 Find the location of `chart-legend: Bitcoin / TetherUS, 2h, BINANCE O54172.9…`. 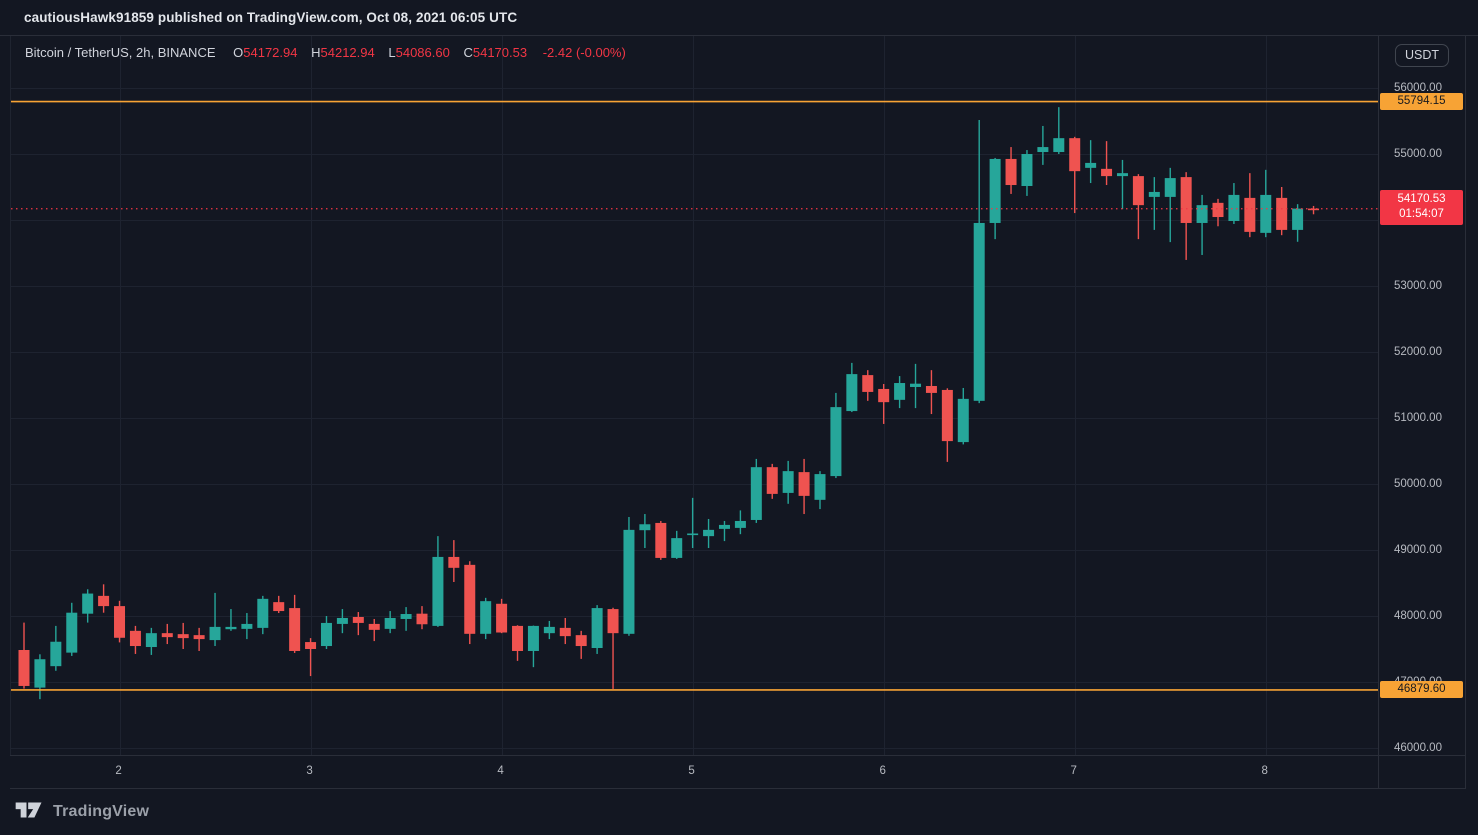

chart-legend: Bitcoin / TetherUS, 2h, BINANCE O54172.9… is located at coordinates (325, 52).